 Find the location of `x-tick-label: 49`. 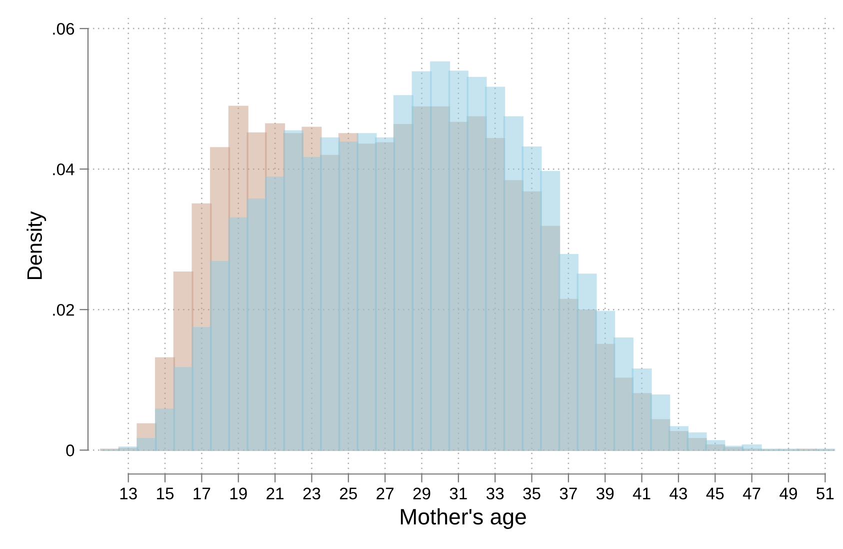

x-tick-label: 49 is located at coordinates (788, 494).